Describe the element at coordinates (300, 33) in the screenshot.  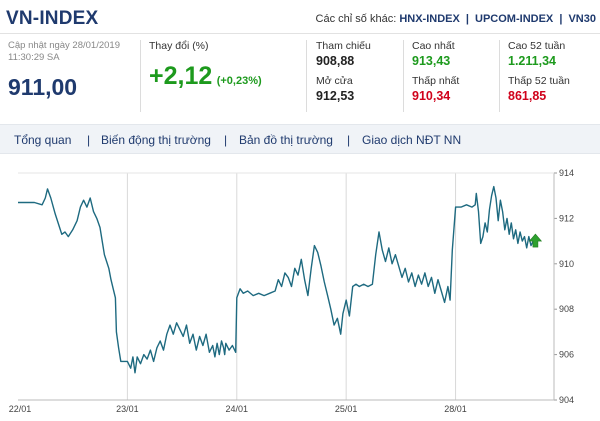
I see `header-divider` at that location.